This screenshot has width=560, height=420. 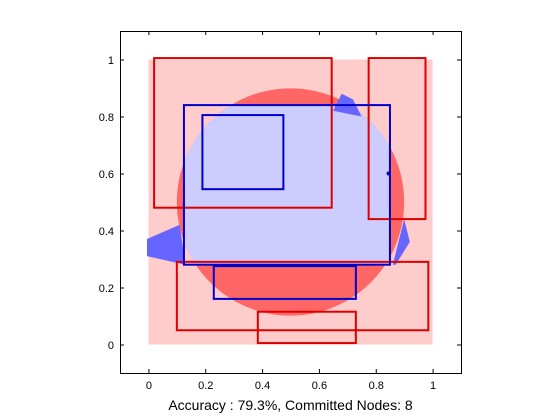 What do you see at coordinates (433, 386) in the screenshot?
I see `x-tick-label: 1` at bounding box center [433, 386].